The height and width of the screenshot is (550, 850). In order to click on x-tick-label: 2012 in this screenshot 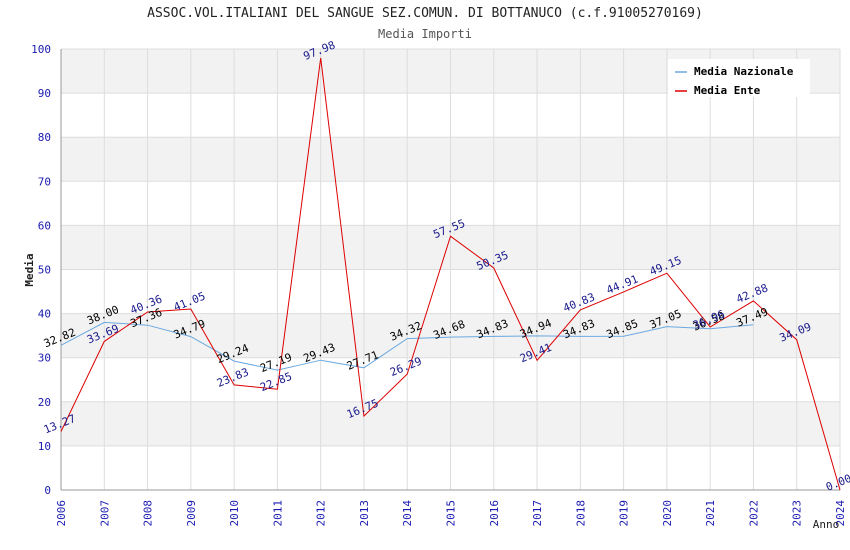, I will do `click(321, 513)`.